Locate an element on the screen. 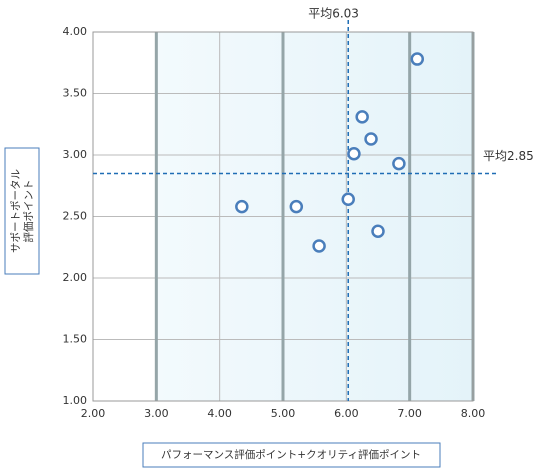 This screenshot has width=550, height=470. y-axis-label: サポートポータル is located at coordinates (16, 211).